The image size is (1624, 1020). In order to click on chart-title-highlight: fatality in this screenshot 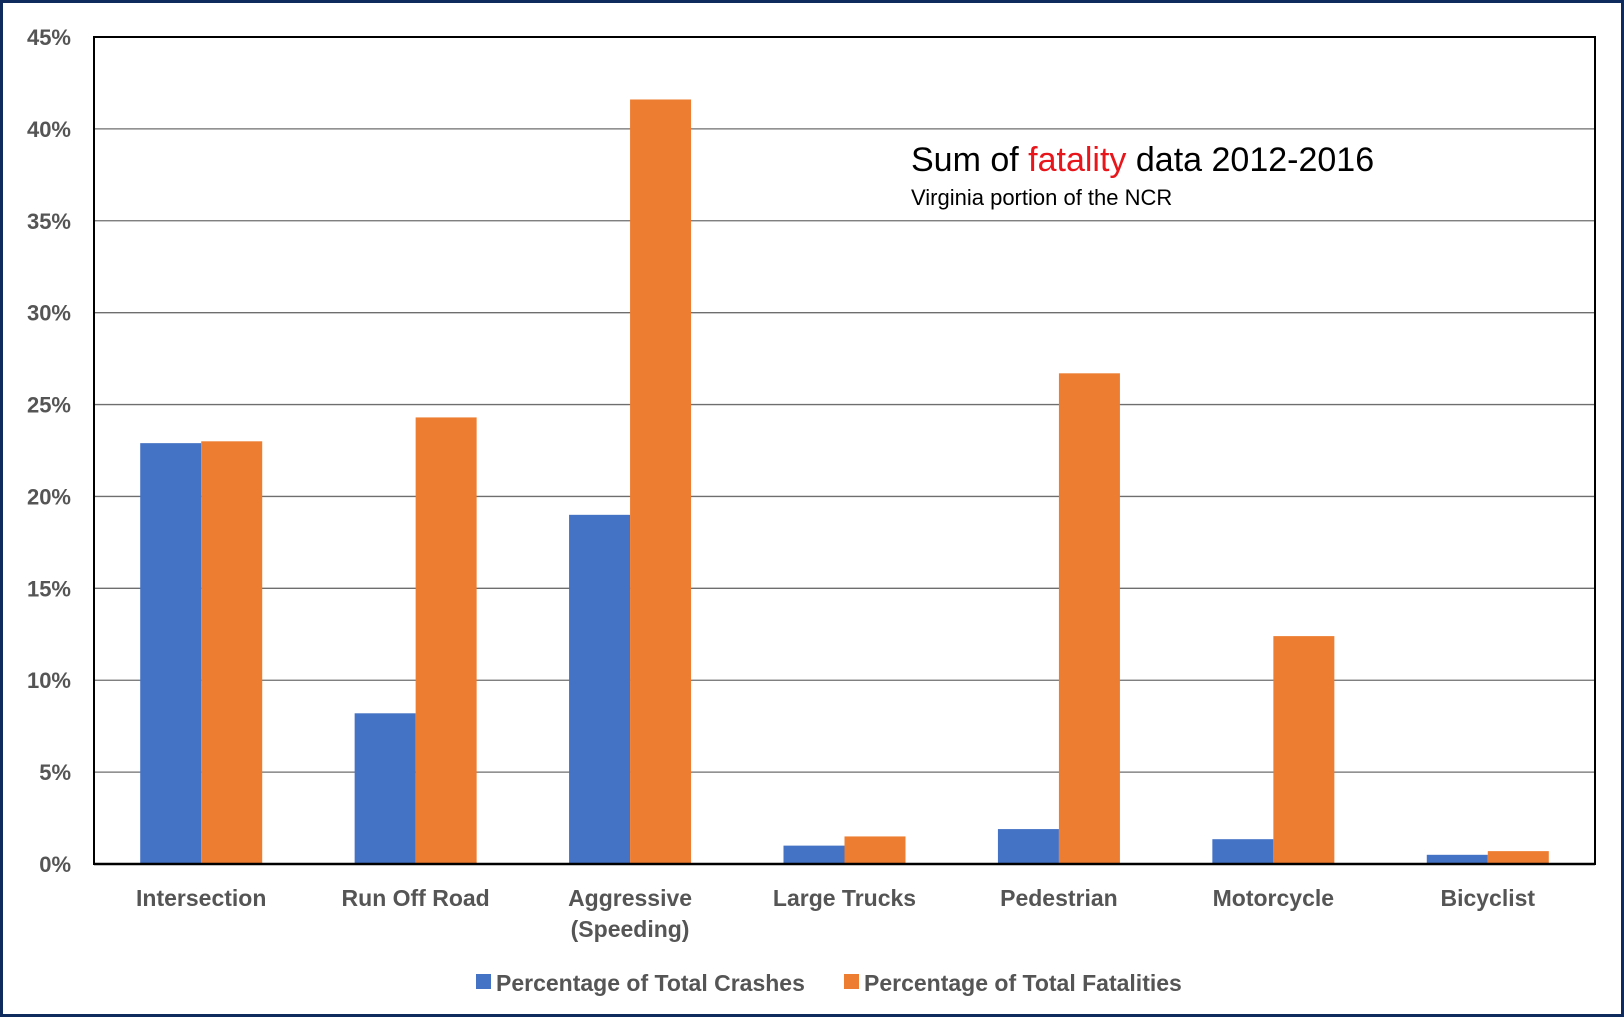, I will do `click(1077, 160)`.